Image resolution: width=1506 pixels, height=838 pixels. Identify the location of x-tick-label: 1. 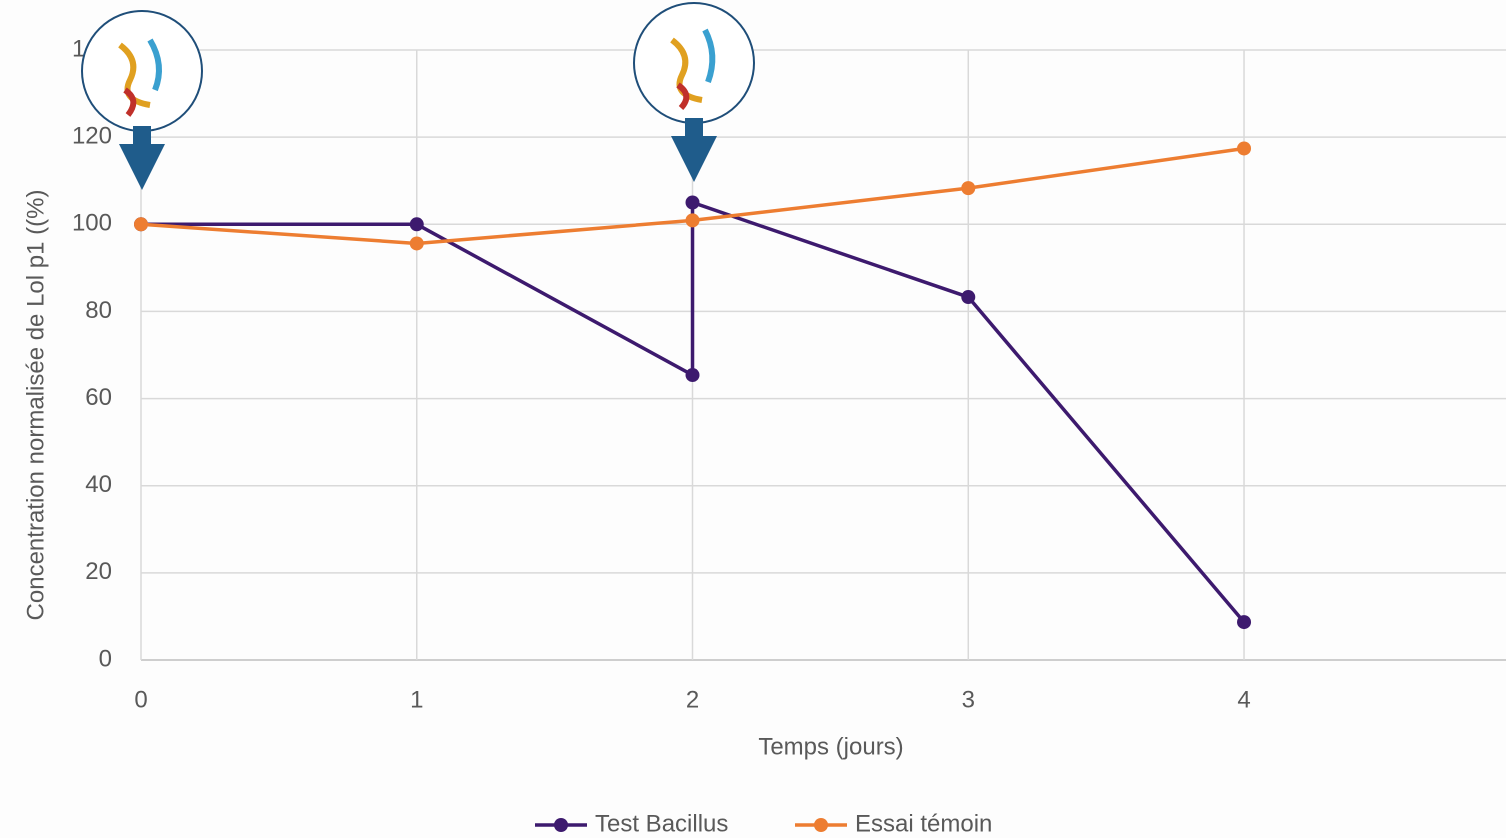
(416, 699).